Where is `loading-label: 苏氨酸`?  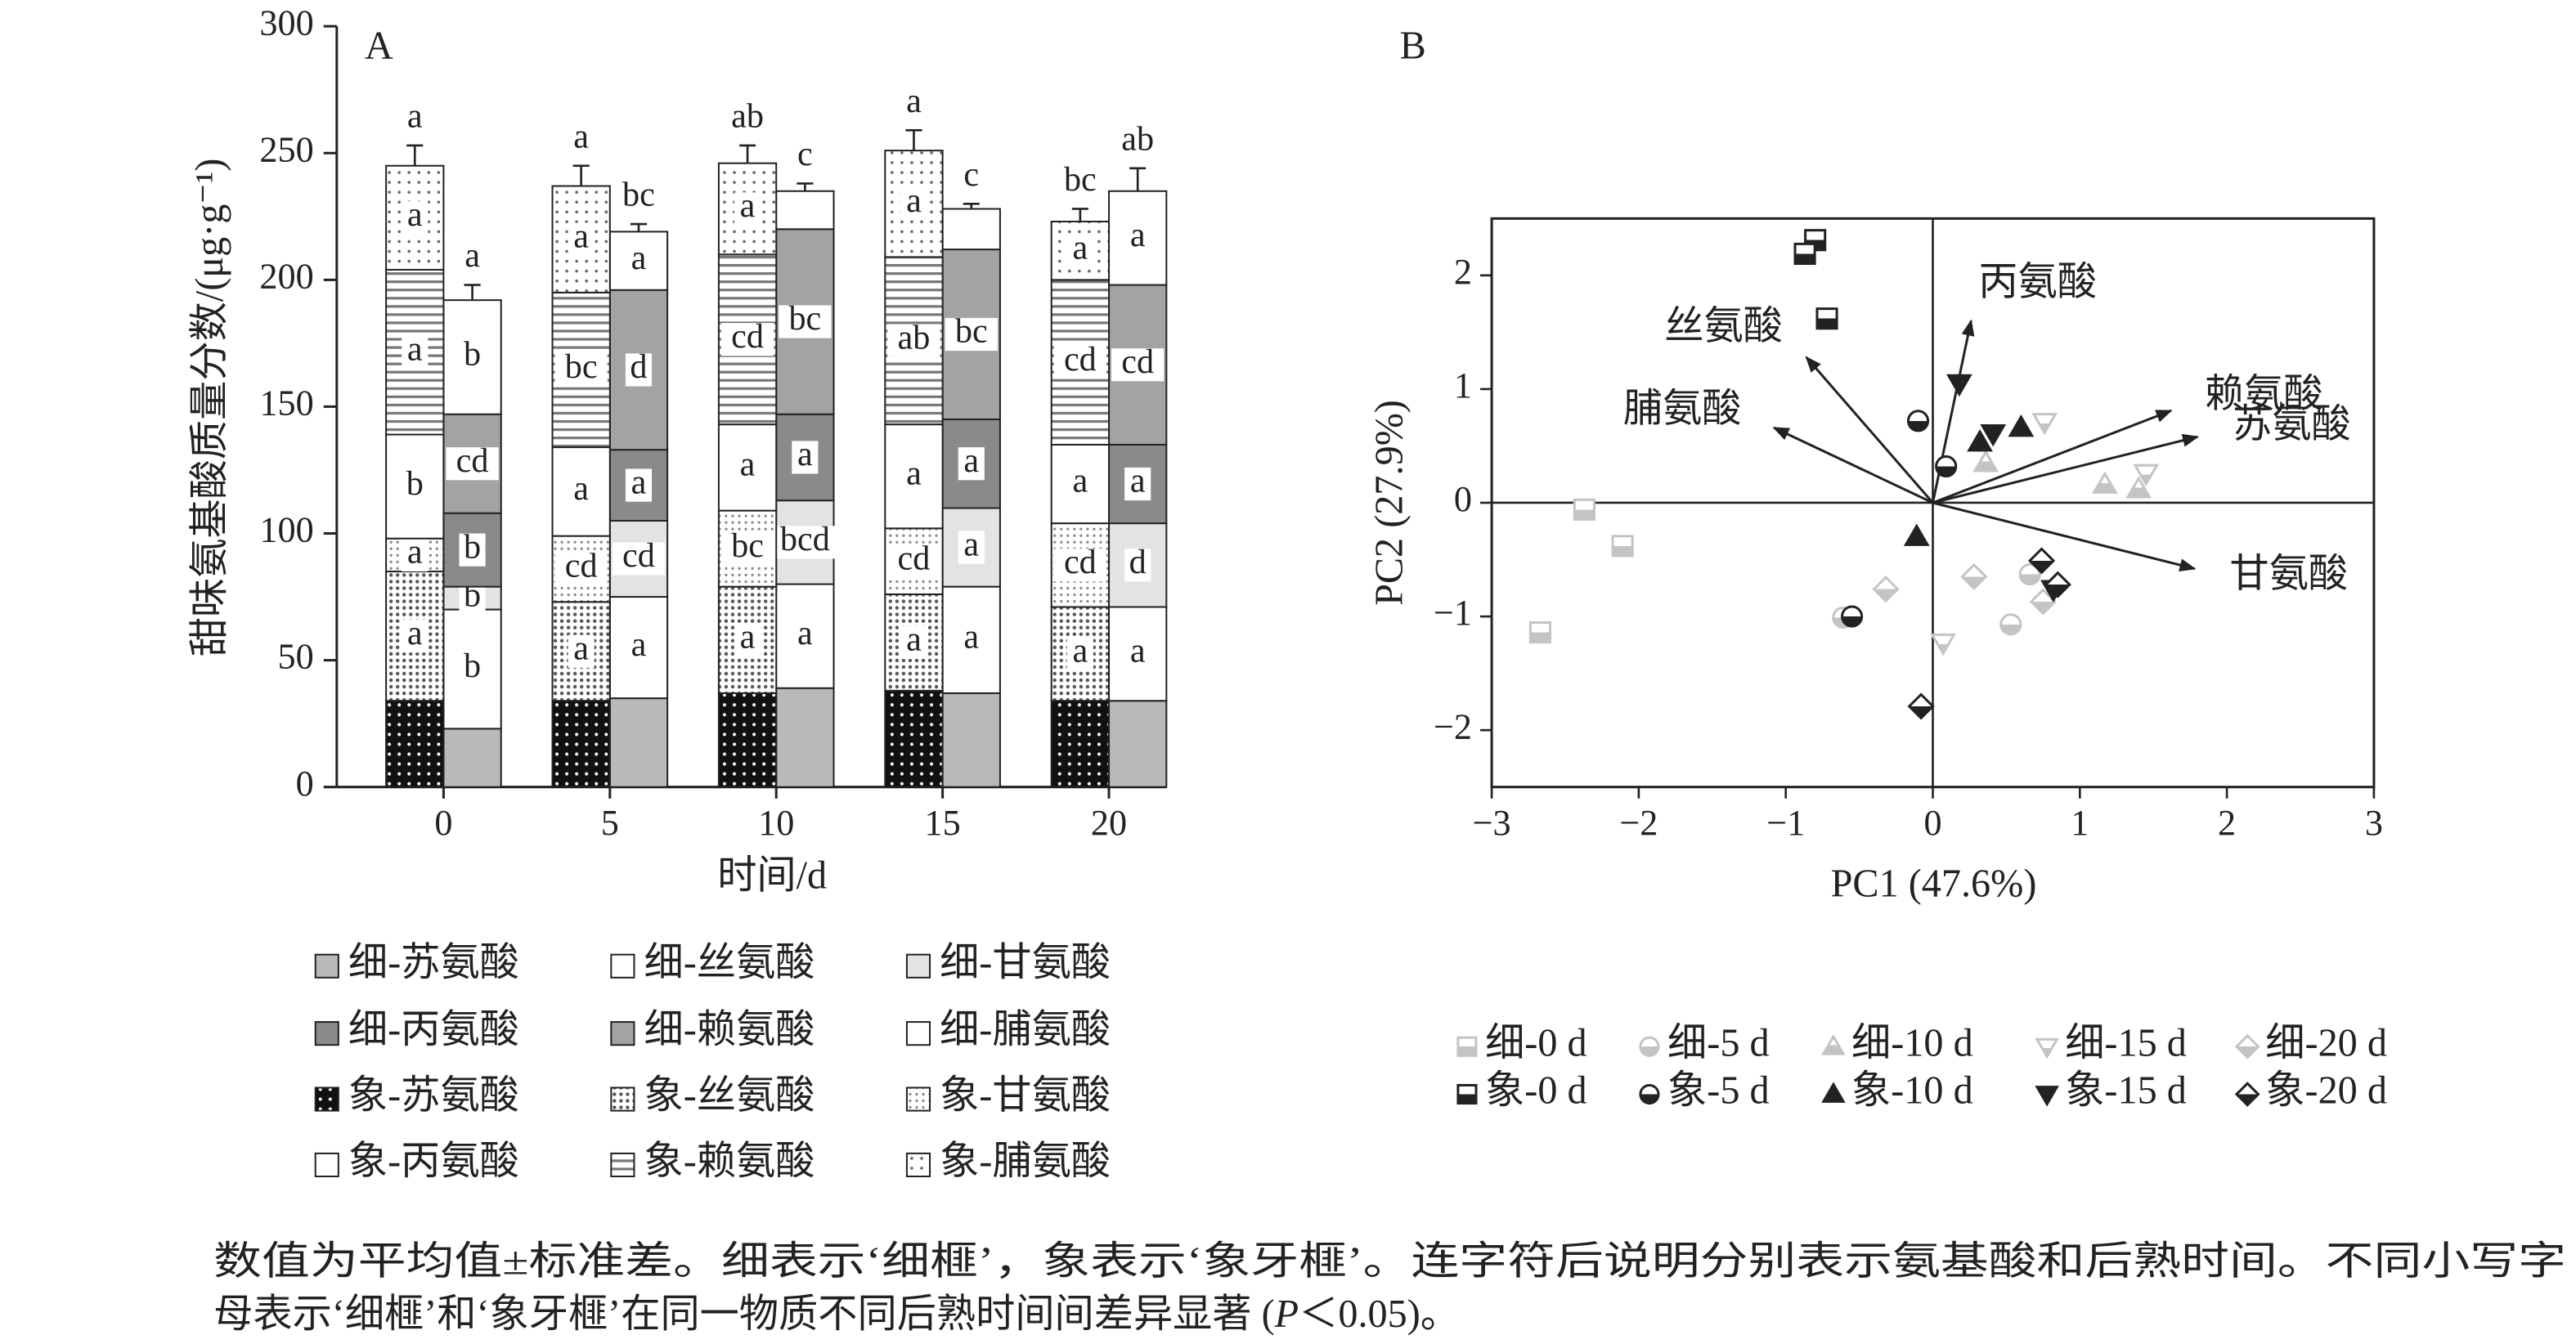 loading-label: 苏氨酸 is located at coordinates (2292, 425).